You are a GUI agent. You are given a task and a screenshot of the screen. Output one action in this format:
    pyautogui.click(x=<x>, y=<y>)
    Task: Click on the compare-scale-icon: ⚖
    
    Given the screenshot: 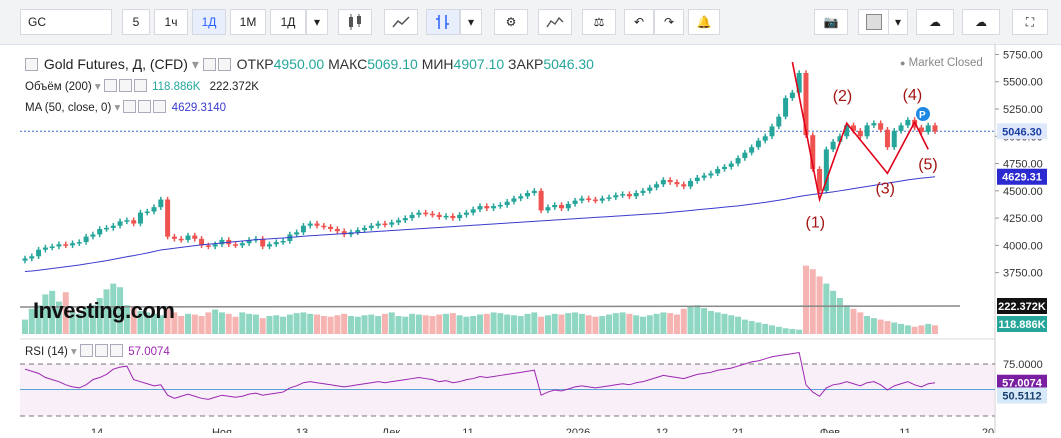 What is the action you would take?
    pyautogui.click(x=599, y=22)
    